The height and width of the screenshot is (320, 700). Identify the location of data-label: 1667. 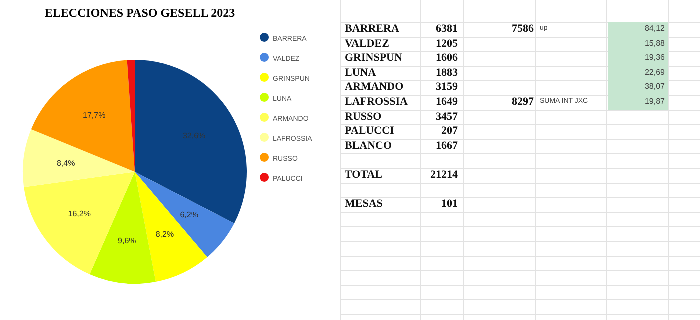
(447, 146).